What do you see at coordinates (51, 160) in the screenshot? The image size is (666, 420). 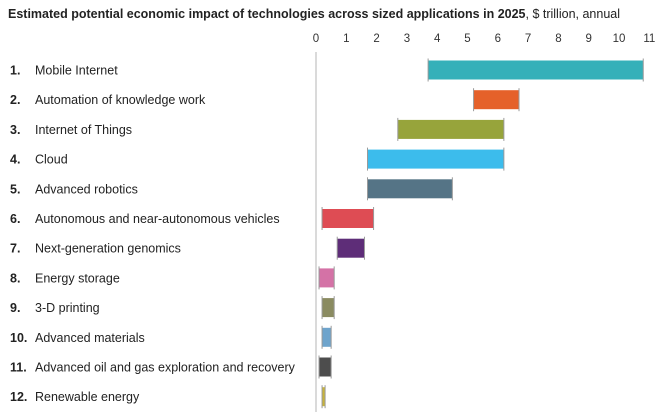 I see `category-label: Cloud` at bounding box center [51, 160].